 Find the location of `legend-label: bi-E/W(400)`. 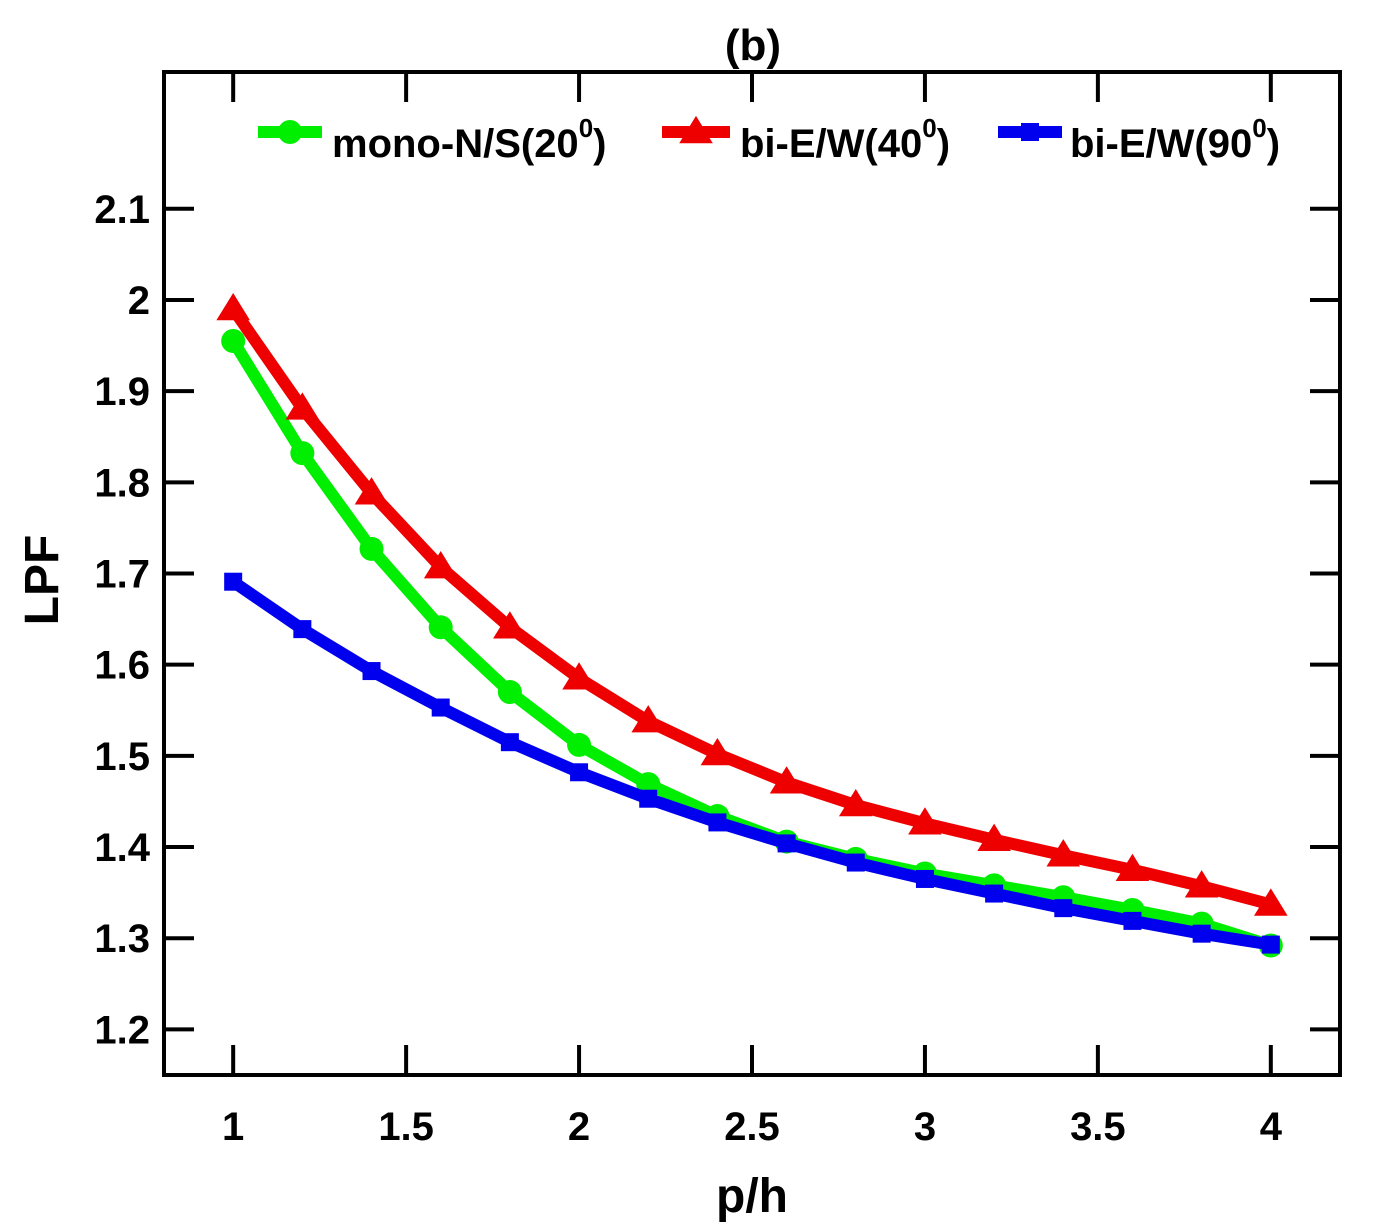

legend-label: bi-E/W(400) is located at coordinates (845, 139).